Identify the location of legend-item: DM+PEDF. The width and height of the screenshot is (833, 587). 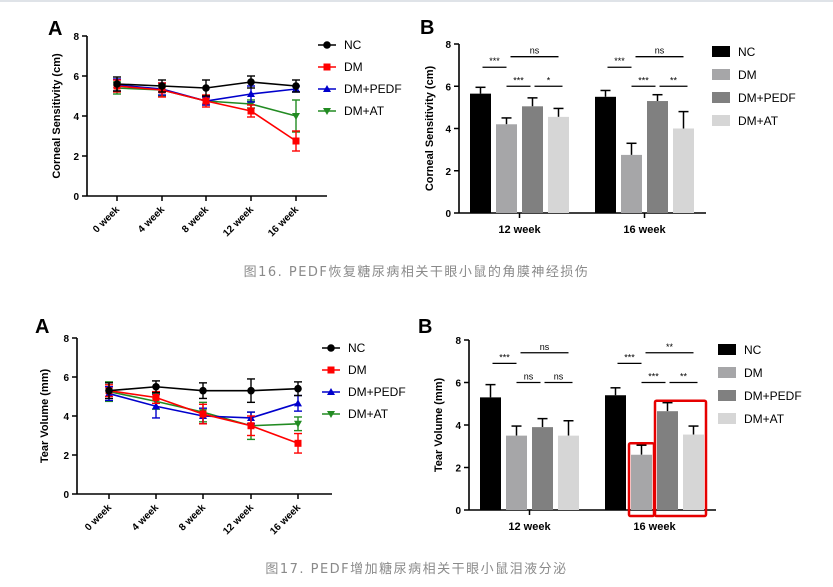
(754, 98).